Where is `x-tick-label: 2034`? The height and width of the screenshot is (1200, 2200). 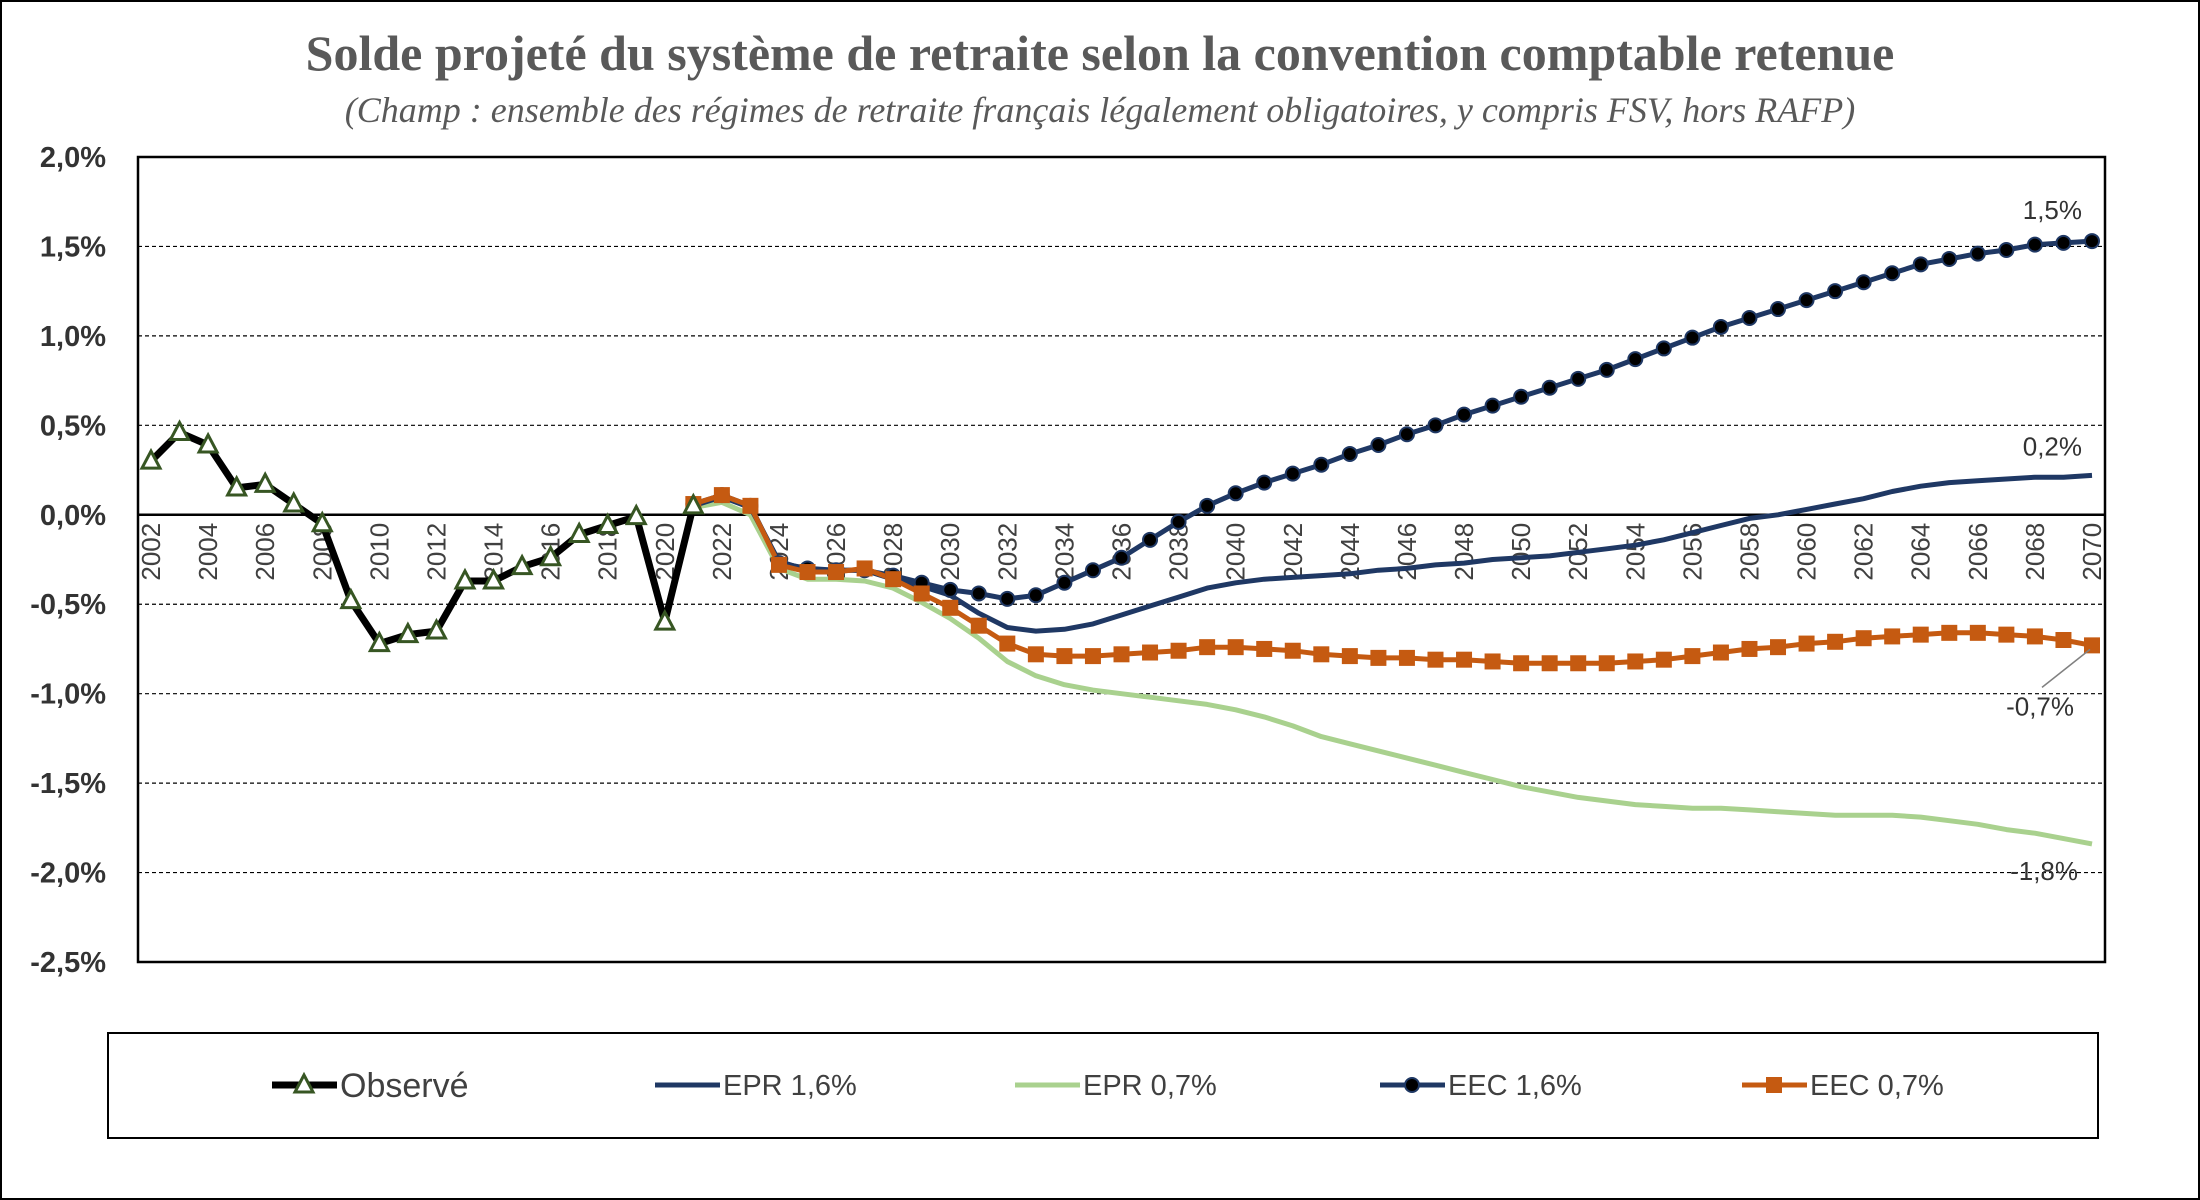
x-tick-label: 2034 is located at coordinates (1064, 552).